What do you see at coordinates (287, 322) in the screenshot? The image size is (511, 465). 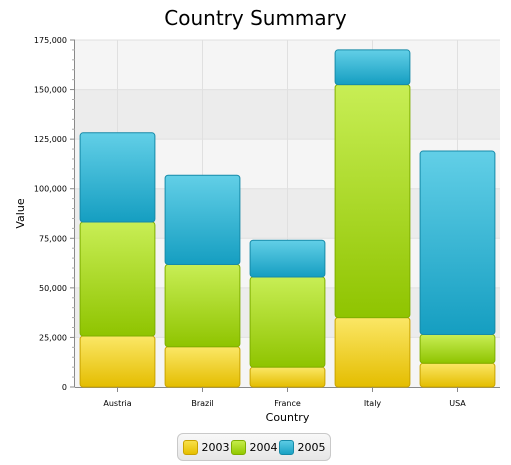 I see `bar-2004-france` at bounding box center [287, 322].